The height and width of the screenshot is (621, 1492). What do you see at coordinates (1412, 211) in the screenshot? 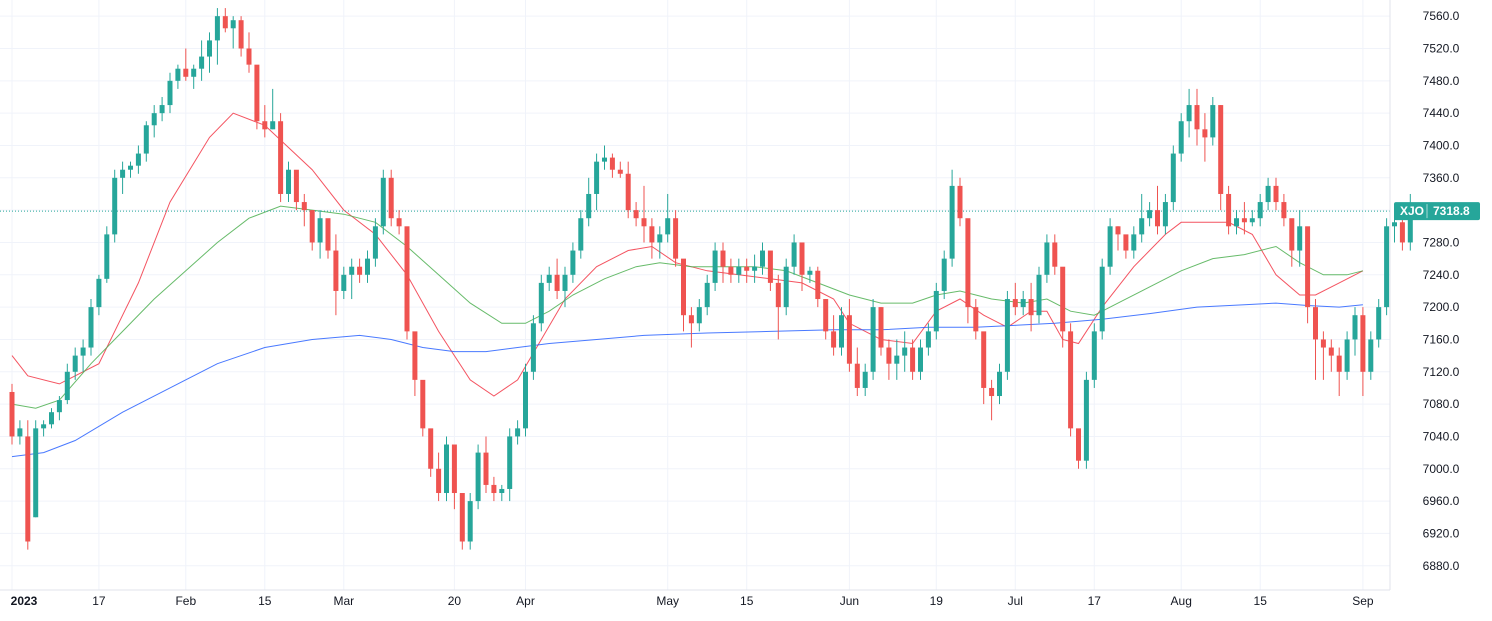
I see `badge-symbol: XJO` at bounding box center [1412, 211].